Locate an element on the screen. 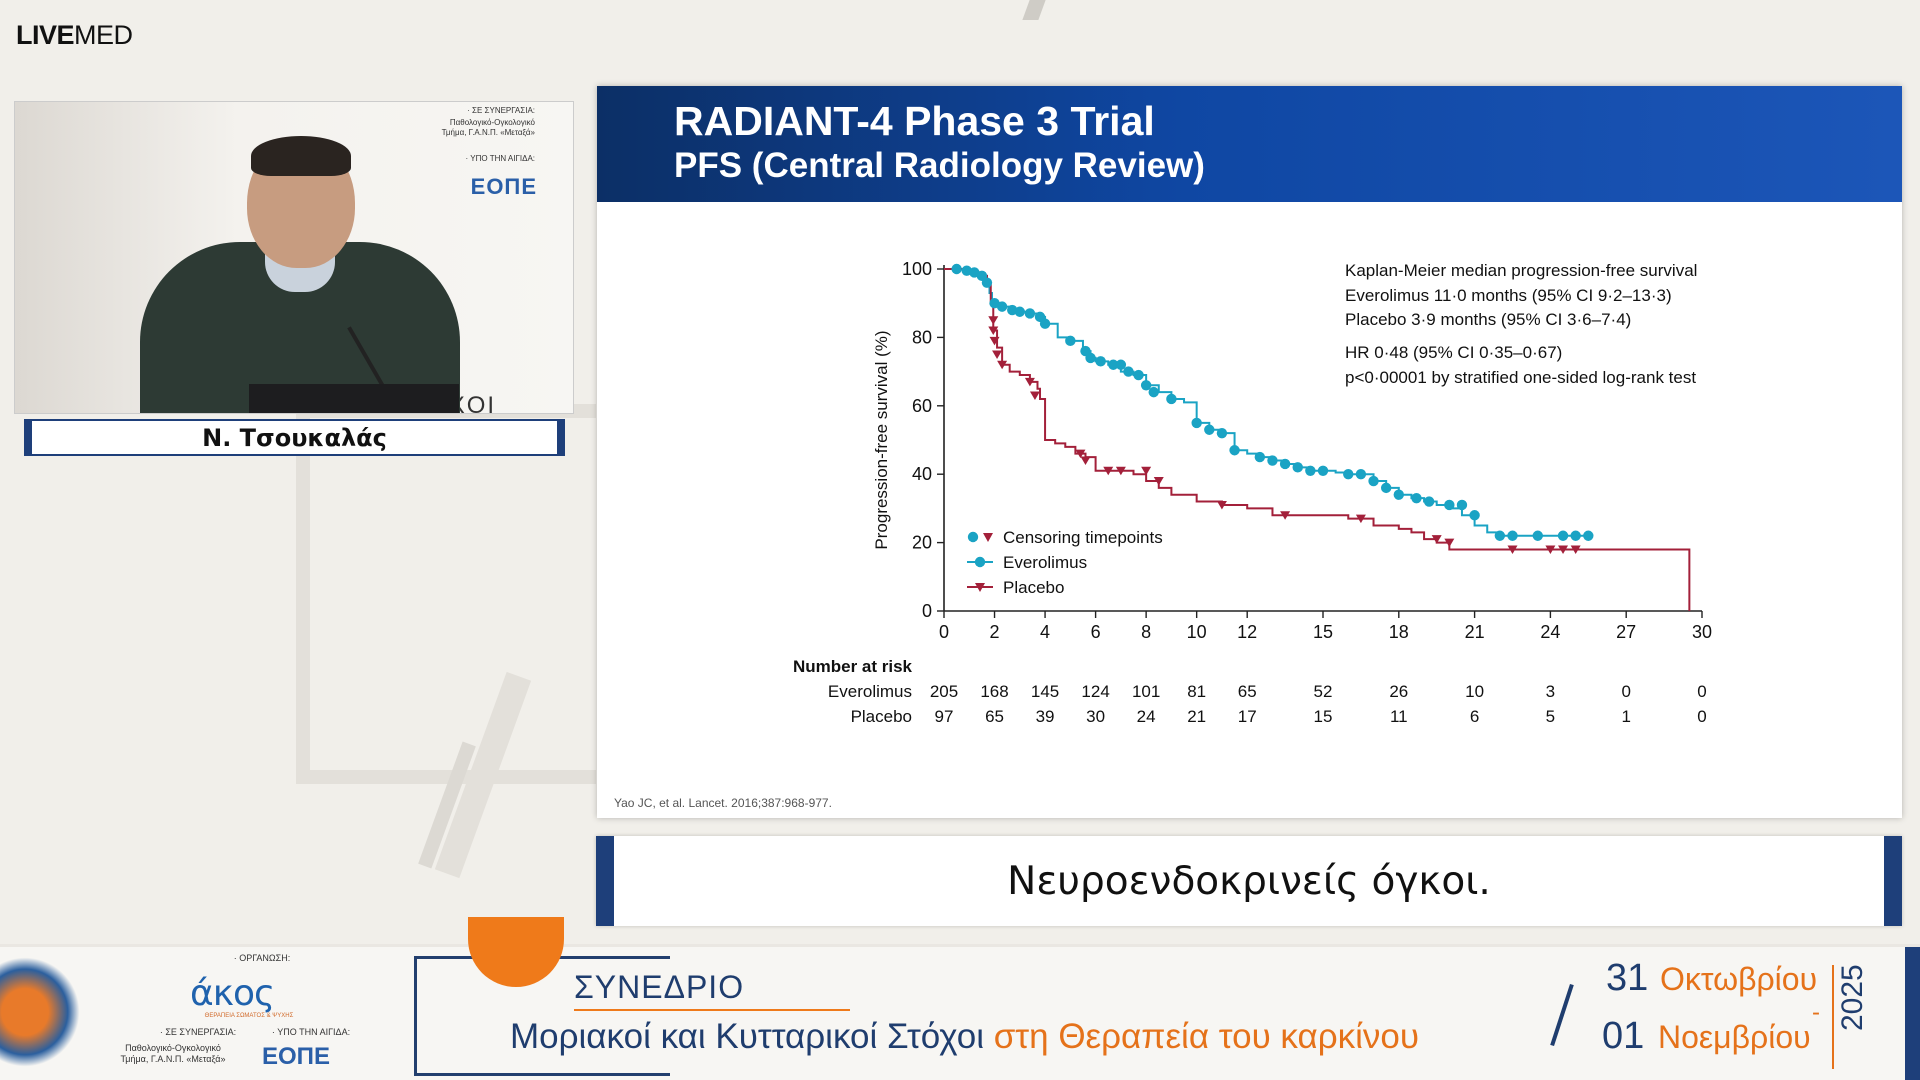  risk-cell: 15 is located at coordinates (1323, 716).